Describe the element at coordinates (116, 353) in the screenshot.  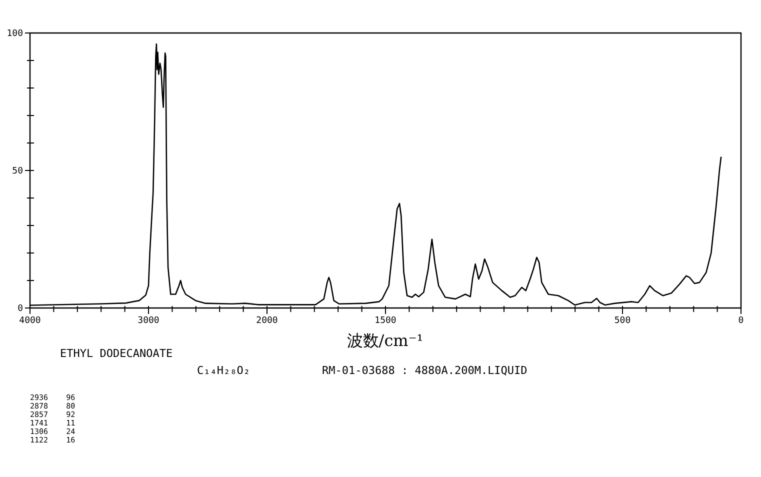
I see `text: ETHYL DODECANOATE` at that location.